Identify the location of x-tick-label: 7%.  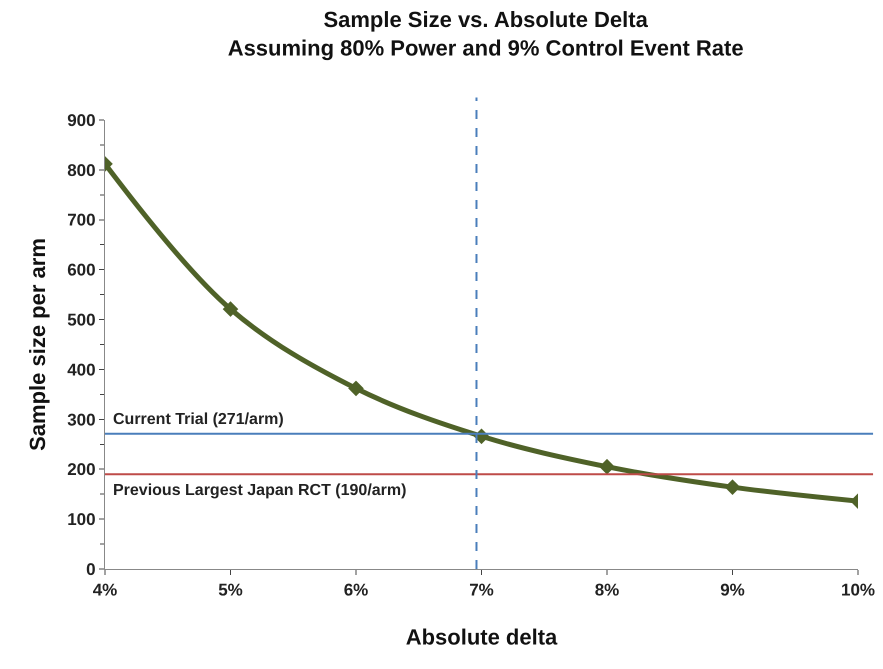
(481, 590).